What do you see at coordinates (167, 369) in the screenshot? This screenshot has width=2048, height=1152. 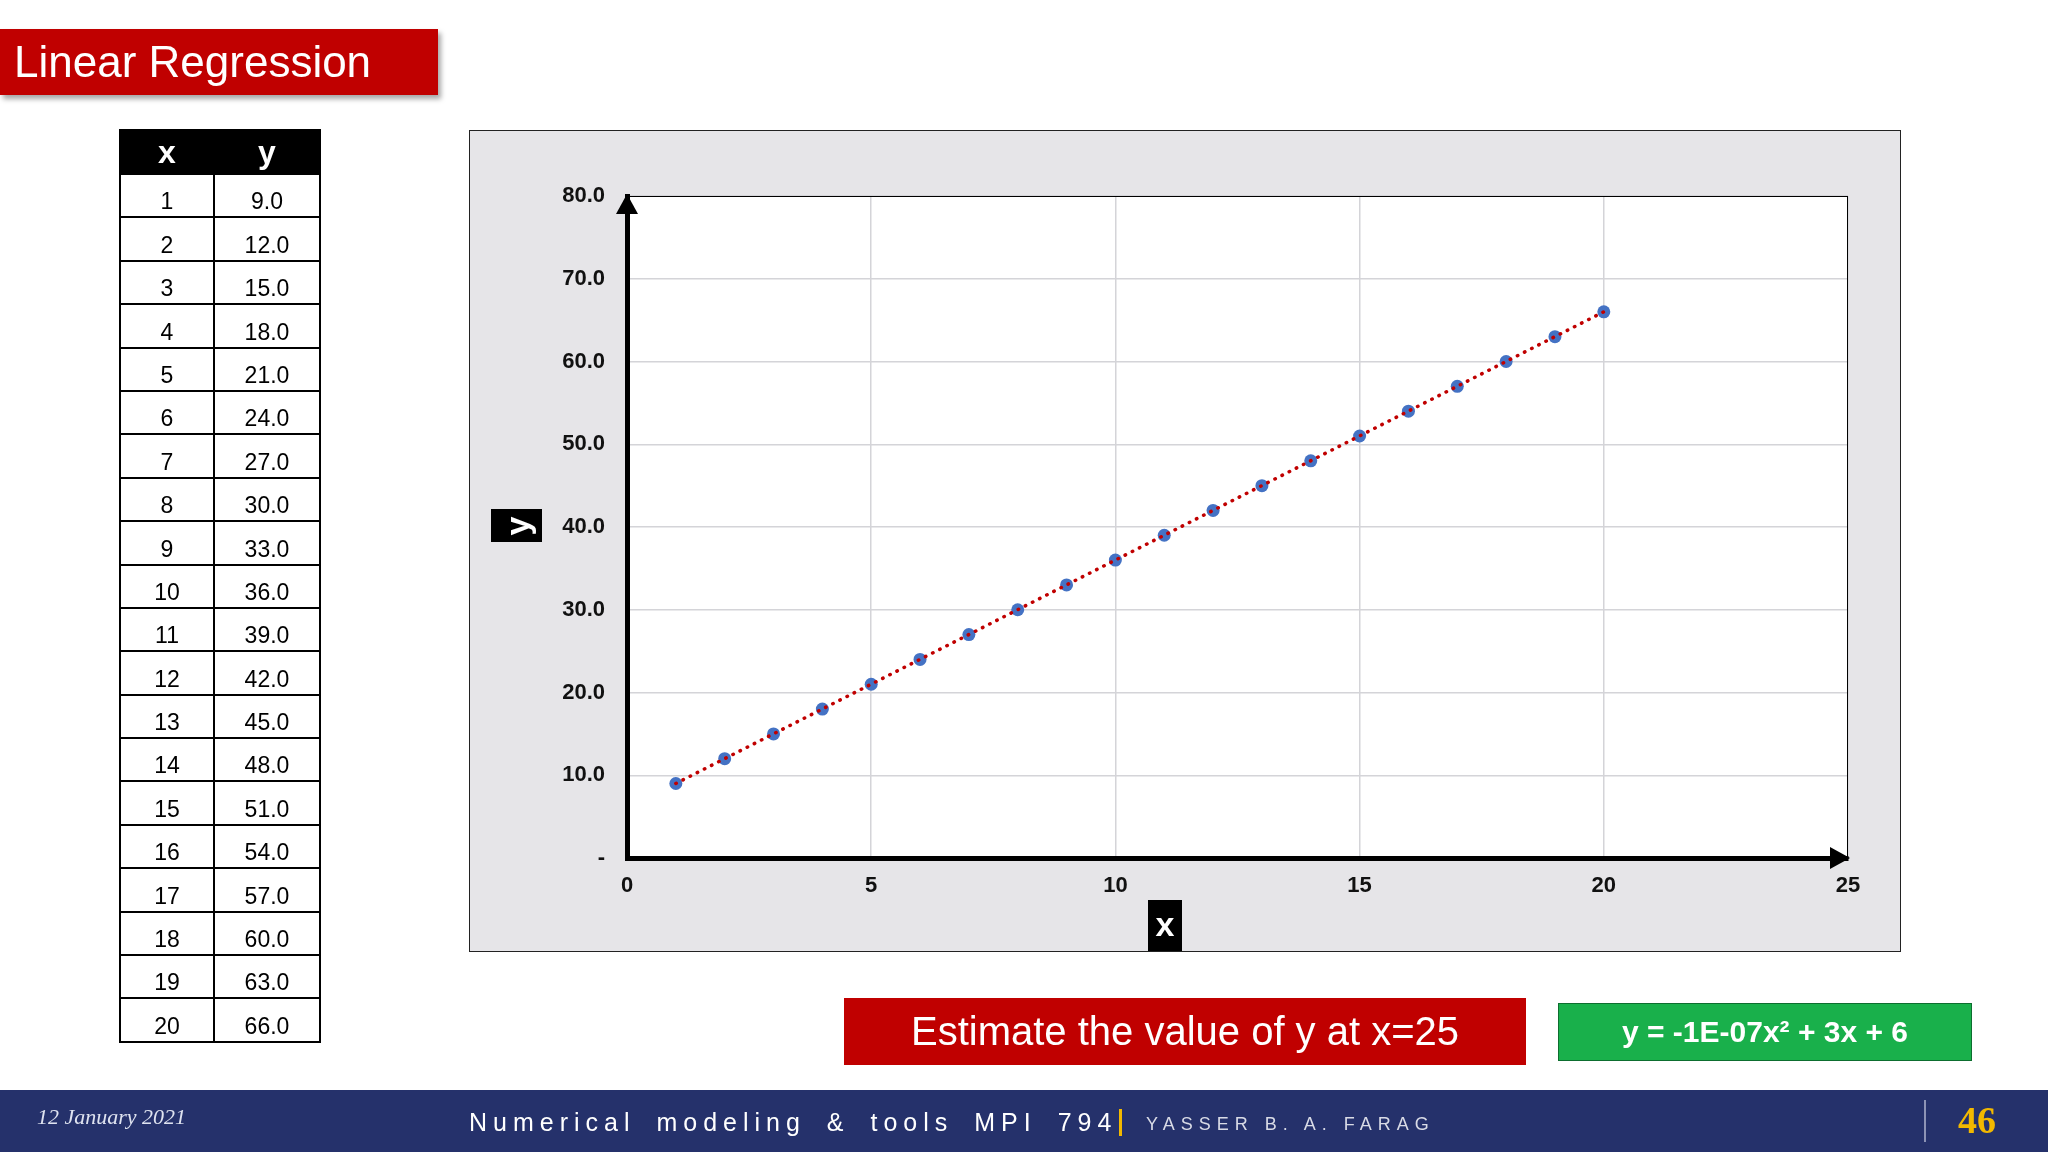 I see `y-tick-label: 5` at bounding box center [167, 369].